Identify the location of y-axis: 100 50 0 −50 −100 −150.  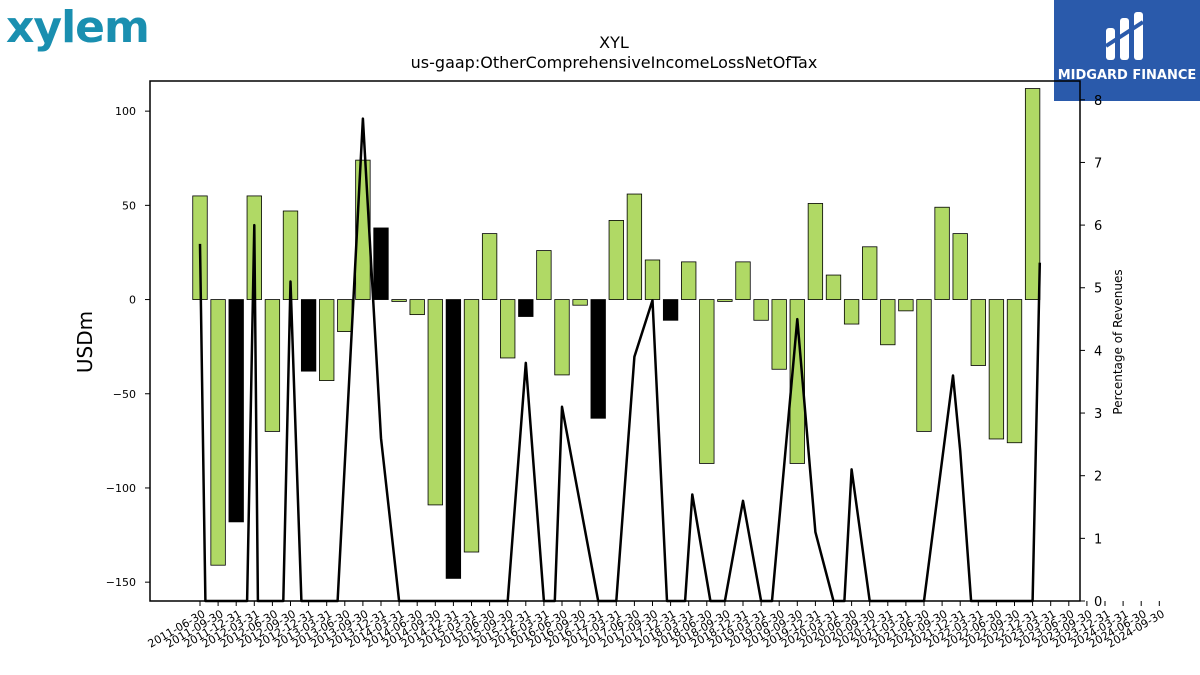
(128, 347).